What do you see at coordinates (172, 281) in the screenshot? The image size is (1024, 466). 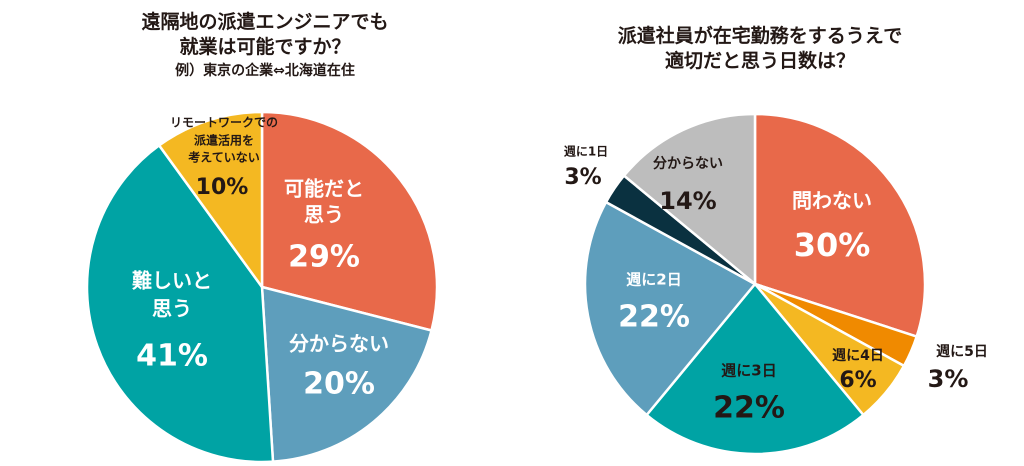 I see `pie1-slice-3-label-line-1: 難しいと` at bounding box center [172, 281].